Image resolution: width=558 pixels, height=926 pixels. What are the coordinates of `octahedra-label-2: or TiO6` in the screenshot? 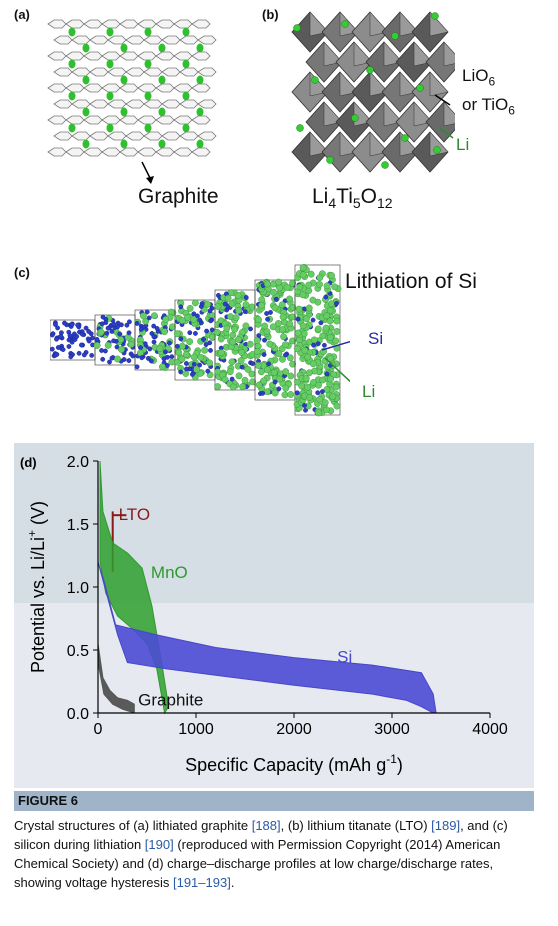 It's located at (488, 106).